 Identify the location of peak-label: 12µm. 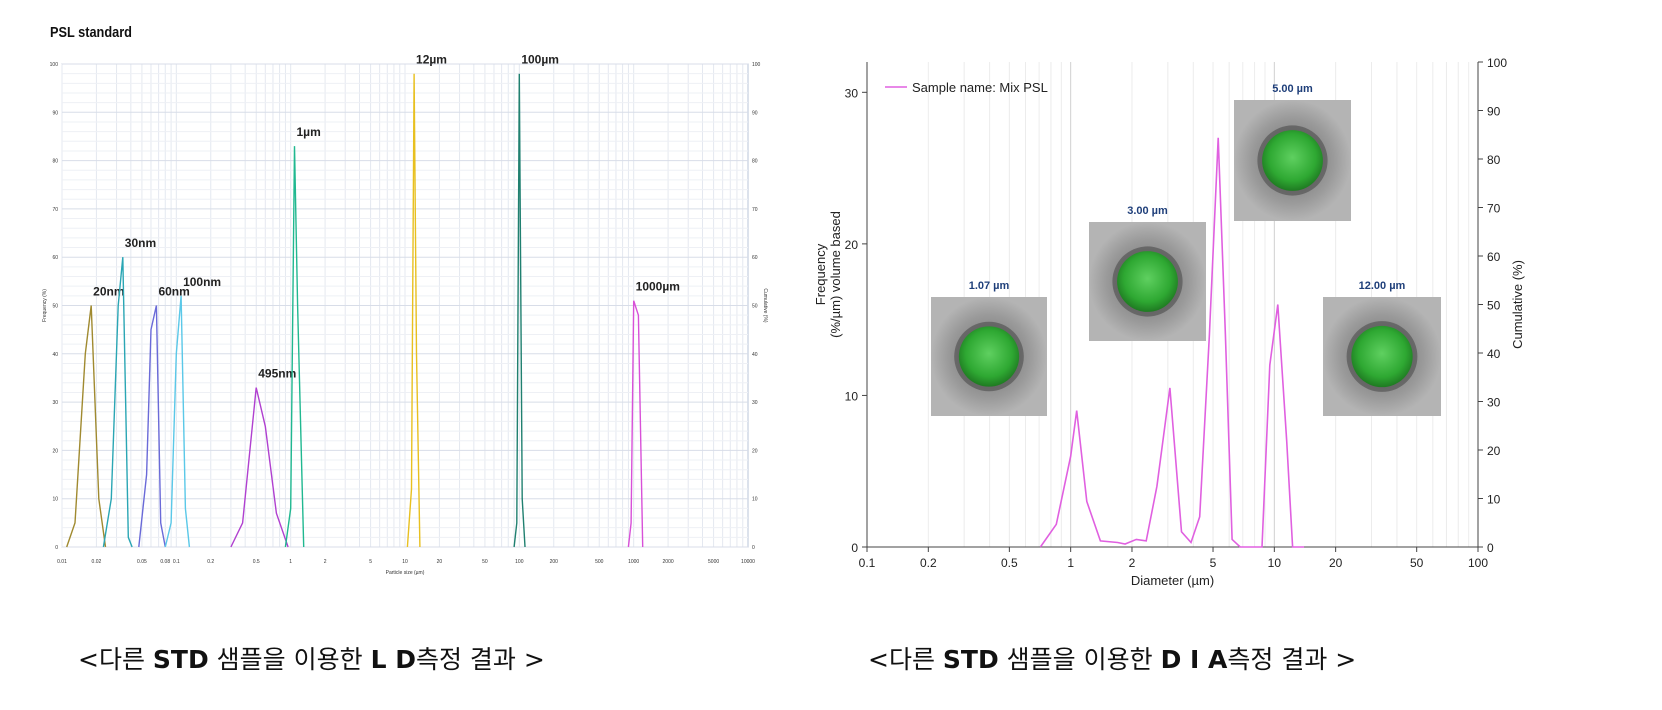
(431, 60).